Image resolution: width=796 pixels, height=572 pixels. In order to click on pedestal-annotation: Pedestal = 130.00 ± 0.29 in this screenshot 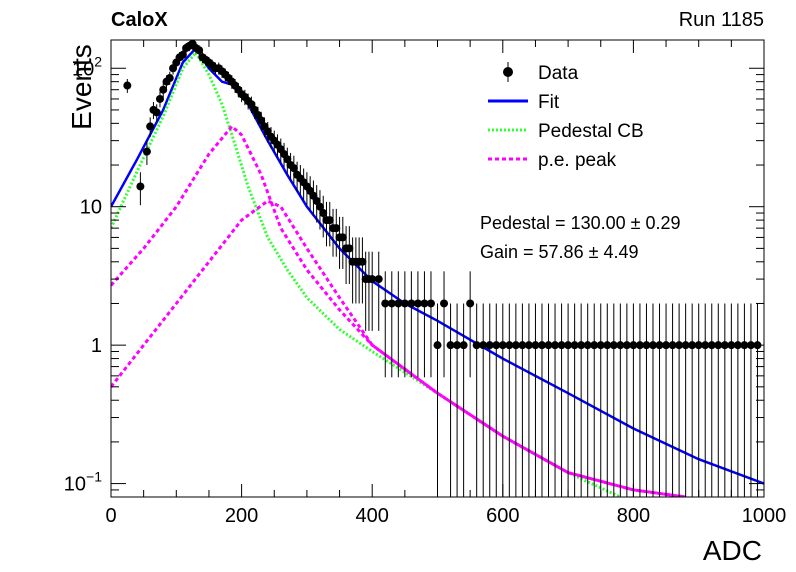, I will do `click(580, 223)`.